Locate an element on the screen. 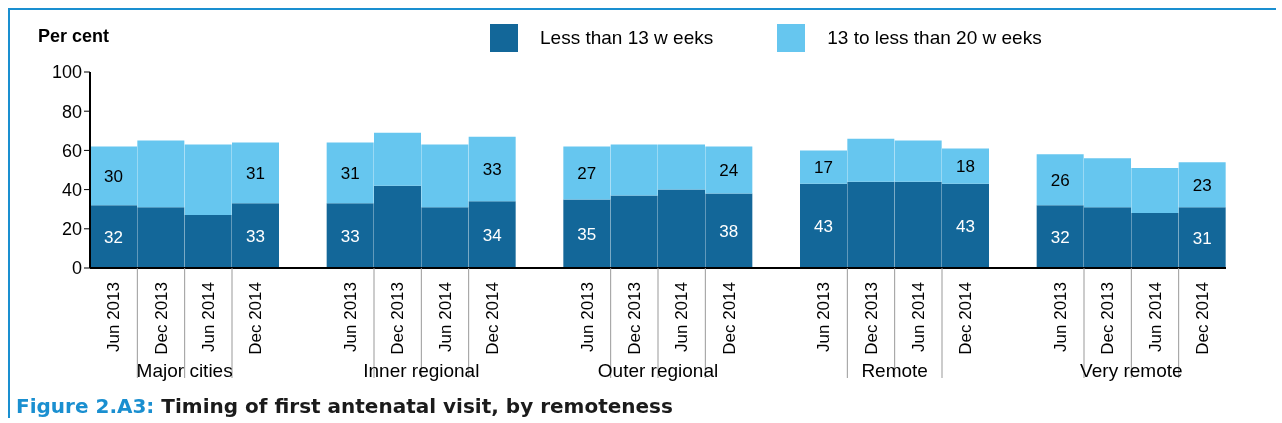 This screenshot has height=423, width=1282. y-tick-label: 80 is located at coordinates (71, 111).